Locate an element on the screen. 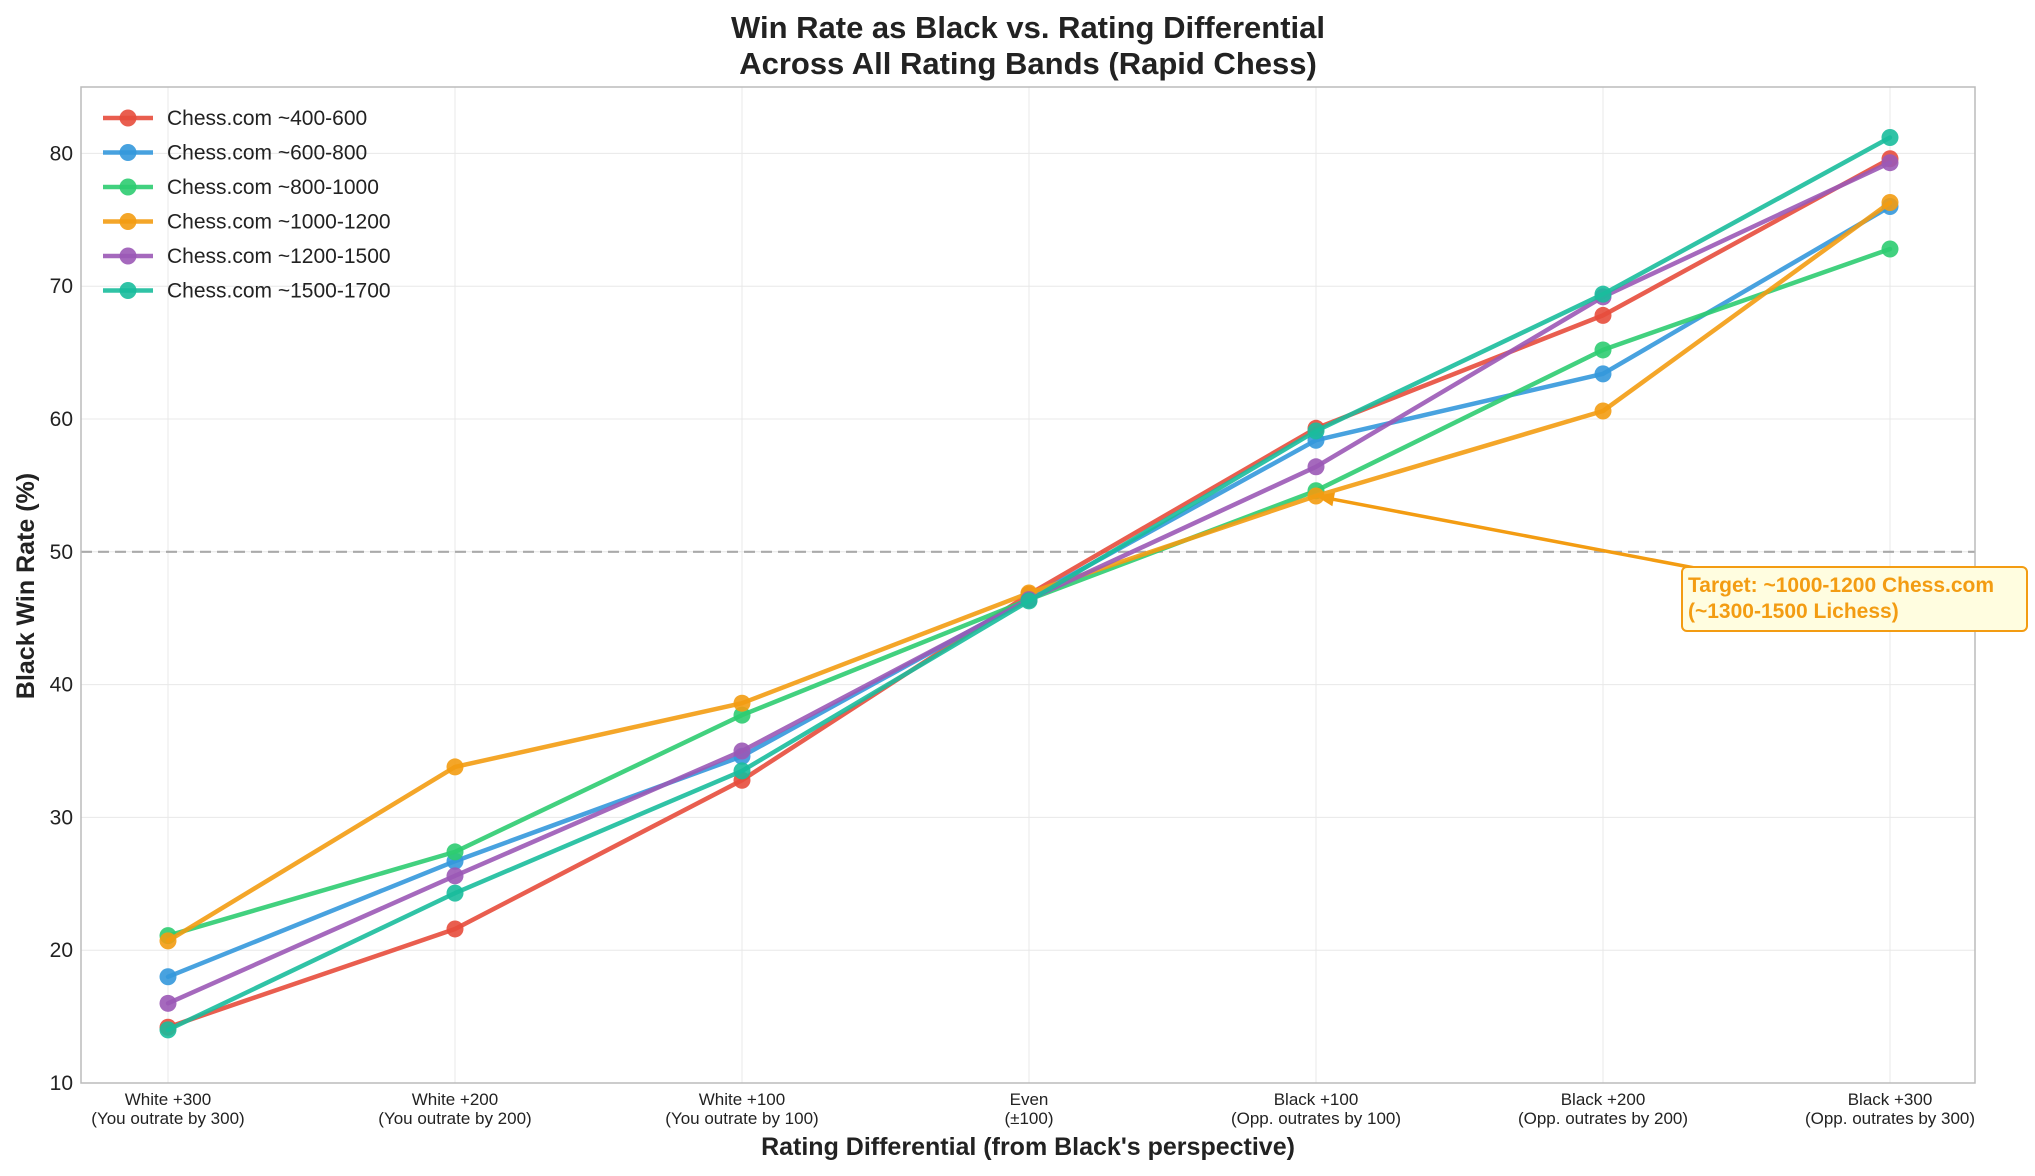  legend-label: Chess.com ~1500-1700 is located at coordinates (279, 291).